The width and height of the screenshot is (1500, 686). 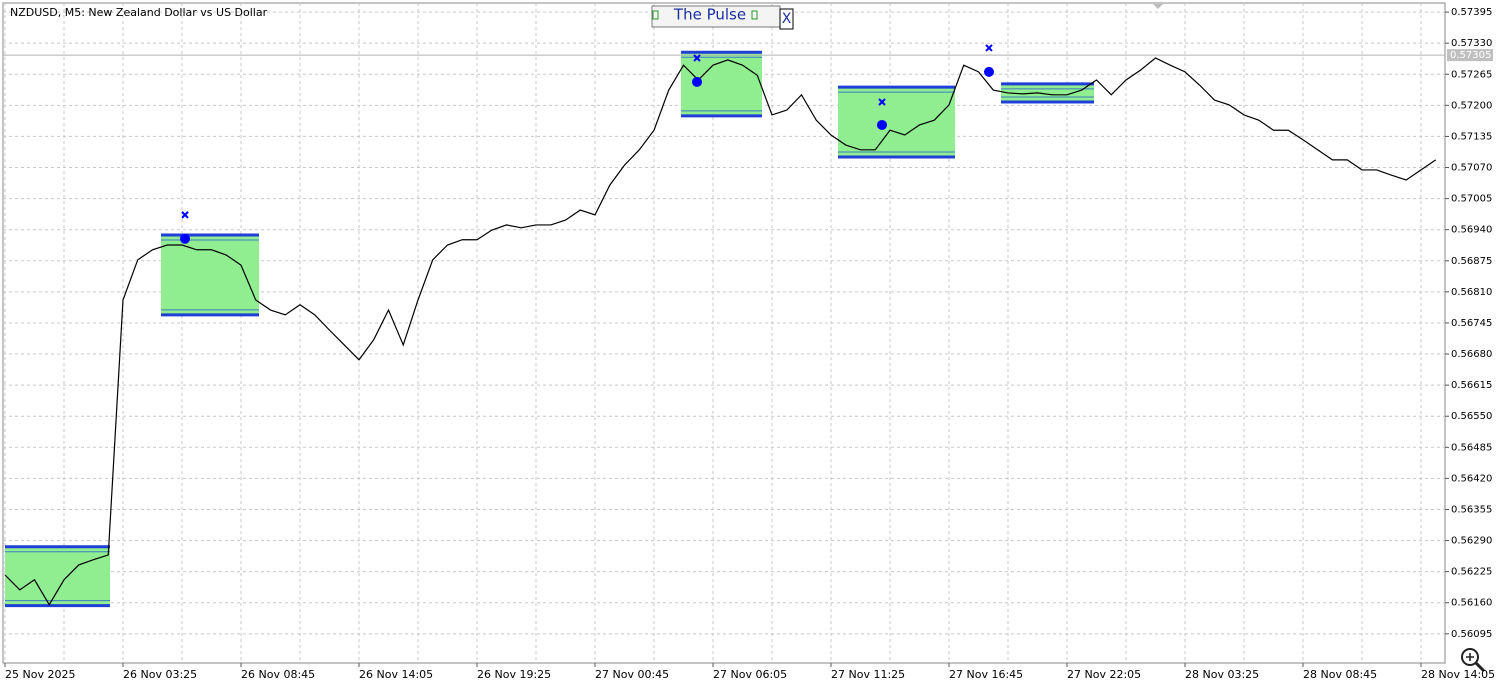 I want to click on x-tick-label: 28 Nov 08:45, so click(x=1340, y=674).